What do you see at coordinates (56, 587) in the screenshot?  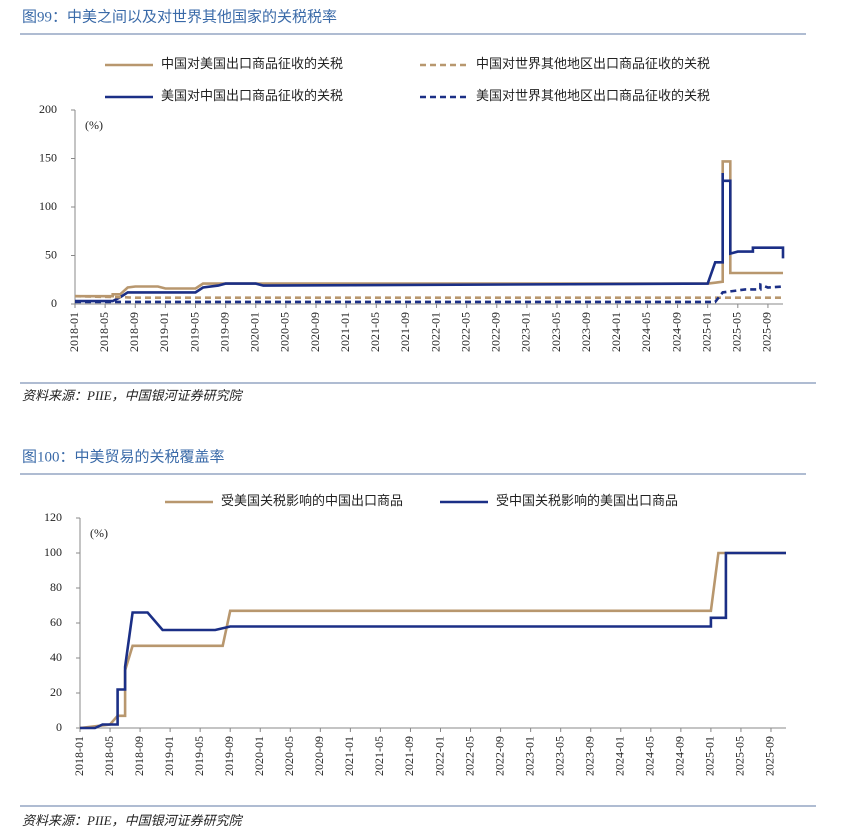 I see `y-tick-label: 80` at bounding box center [56, 587].